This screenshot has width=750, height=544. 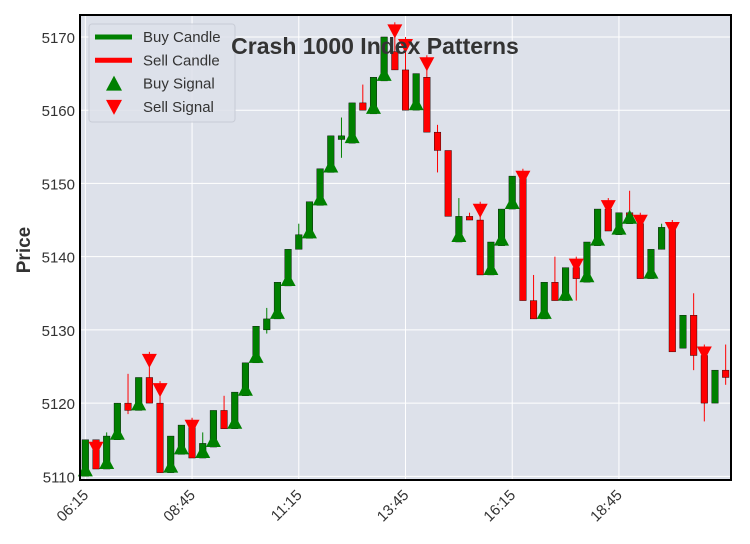 I want to click on legend-label: Sell Candle, so click(x=181, y=60).